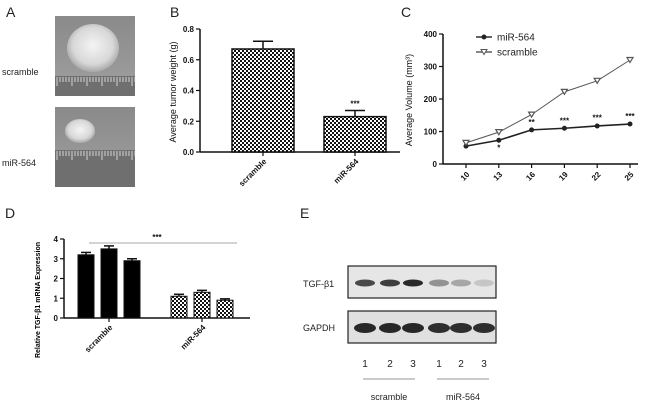 Image resolution: width=650 pixels, height=405 pixels. What do you see at coordinates (56, 239) in the screenshot?
I see `d-y-tick-label: 4` at bounding box center [56, 239].